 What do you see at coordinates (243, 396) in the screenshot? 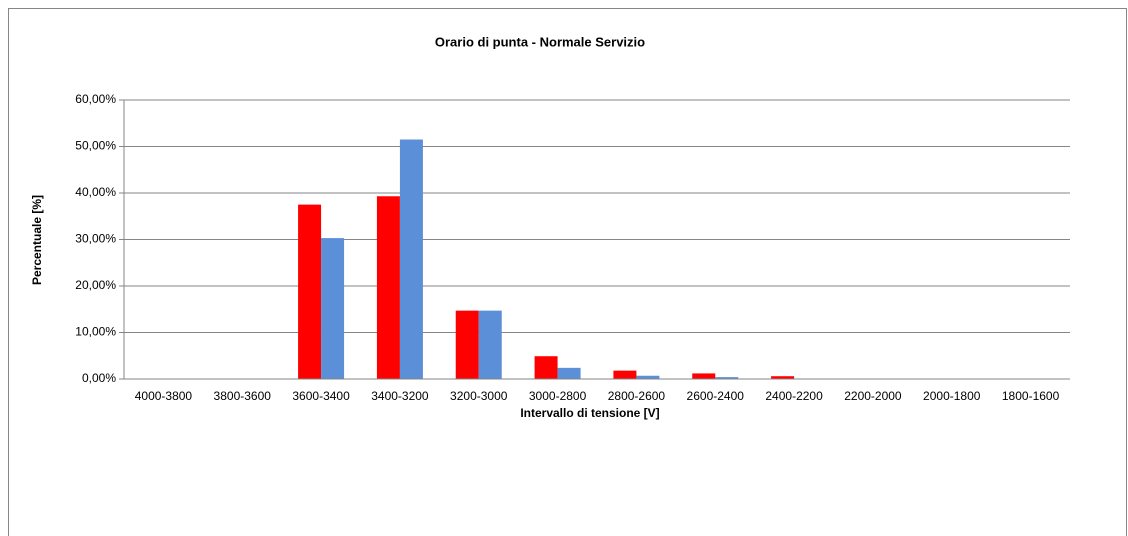
I see `x-tick-label: 3800-3600` at bounding box center [243, 396].